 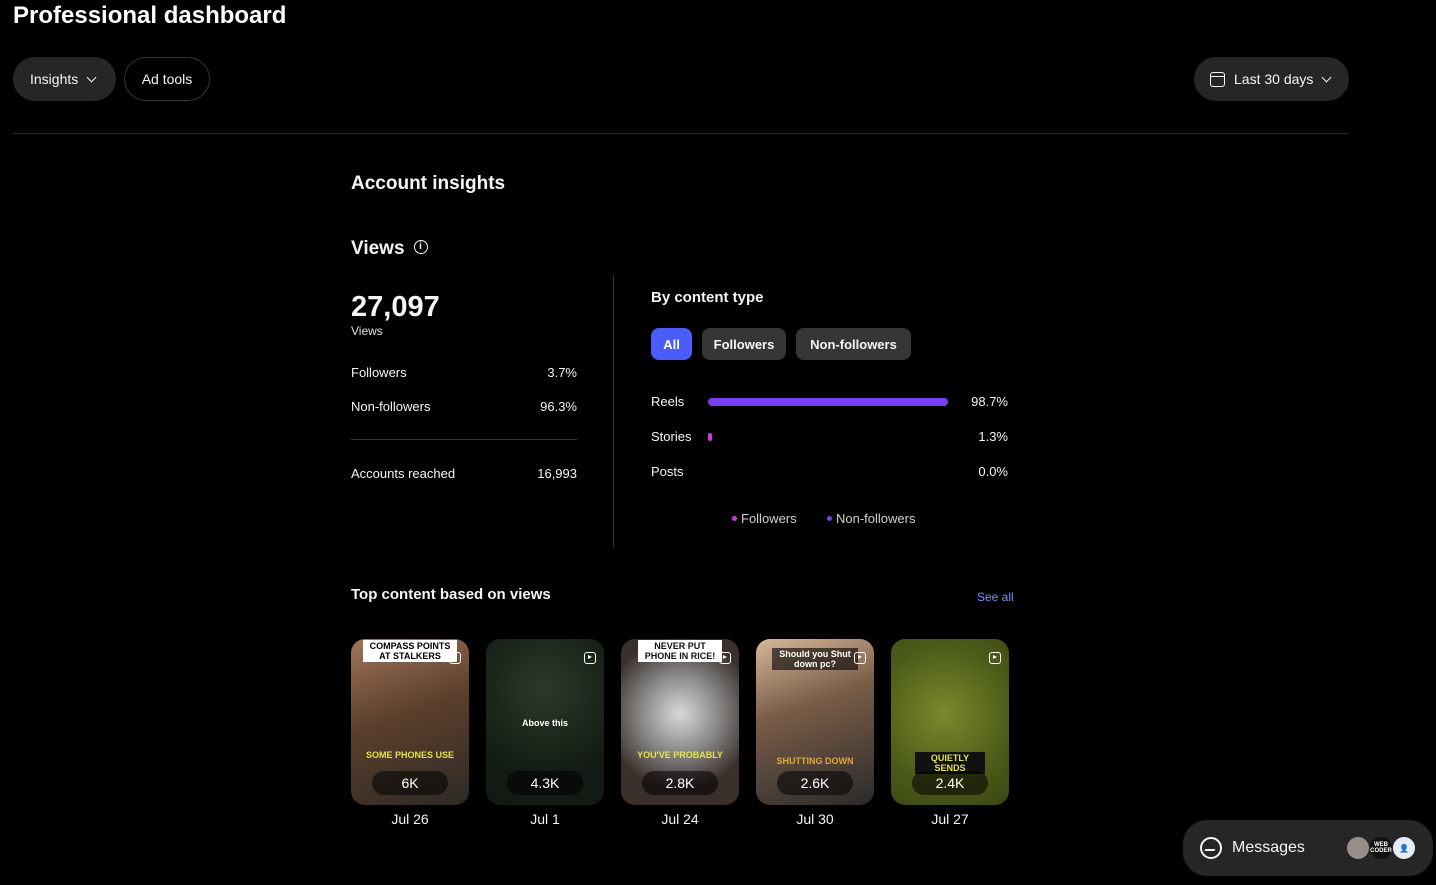 I want to click on non-followers-label: Non-followers, so click(x=391, y=406).